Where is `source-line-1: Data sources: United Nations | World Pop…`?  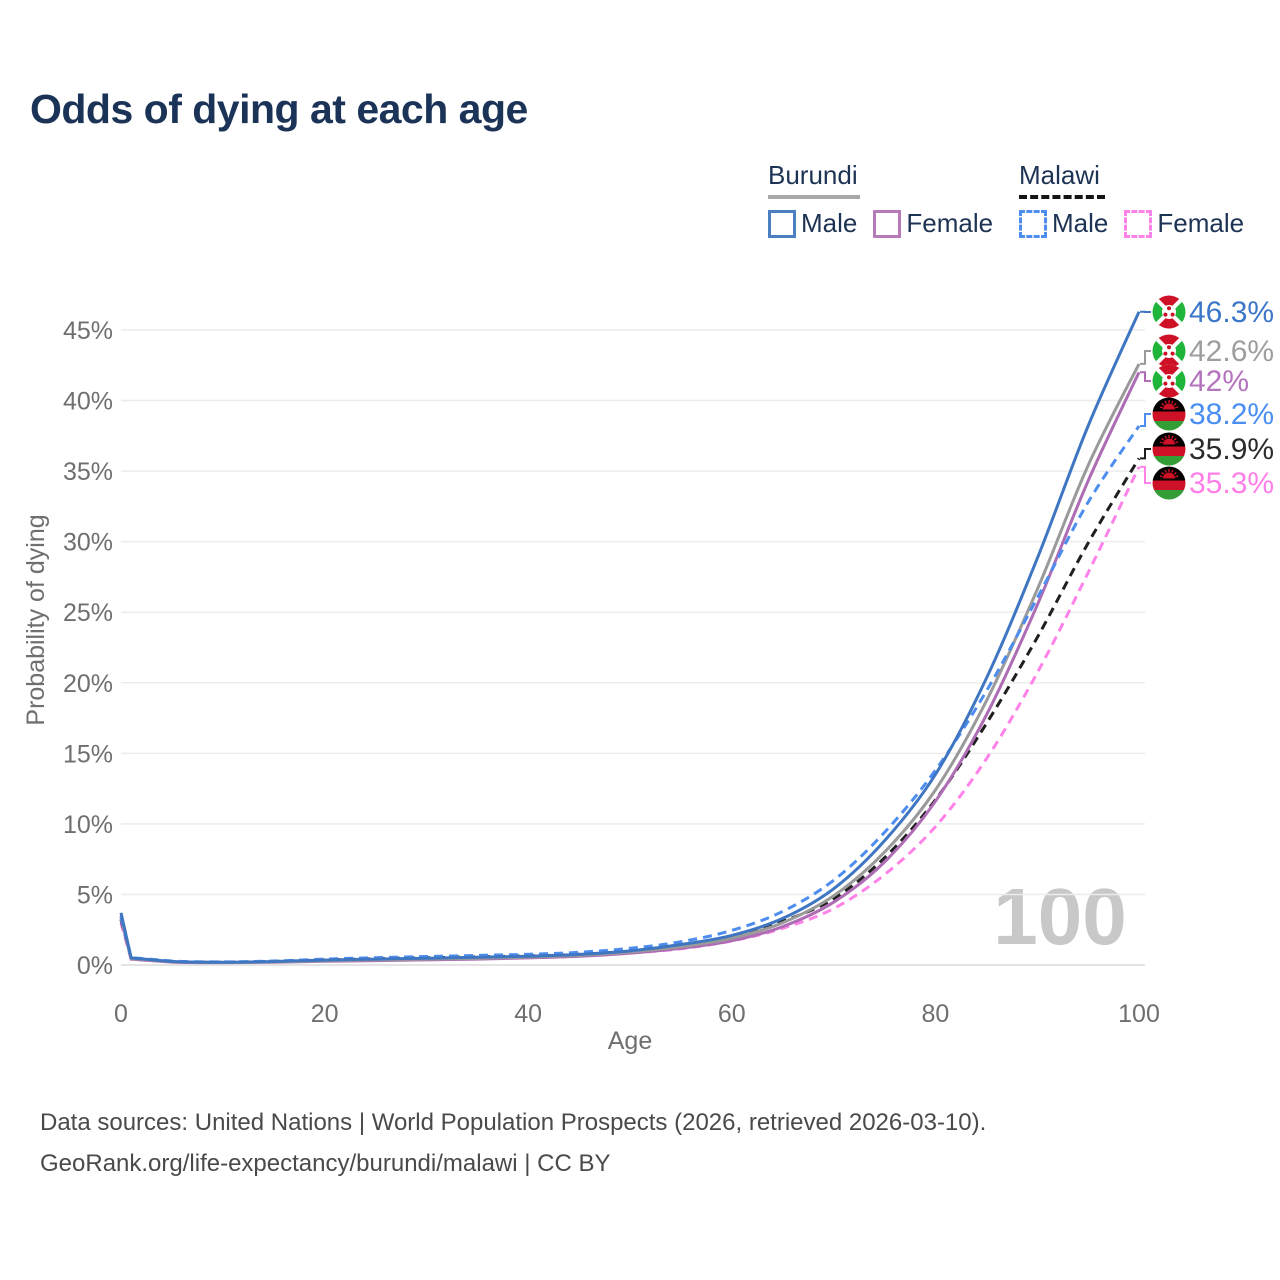
source-line-1: Data sources: United Nations | World Pop… is located at coordinates (513, 1122).